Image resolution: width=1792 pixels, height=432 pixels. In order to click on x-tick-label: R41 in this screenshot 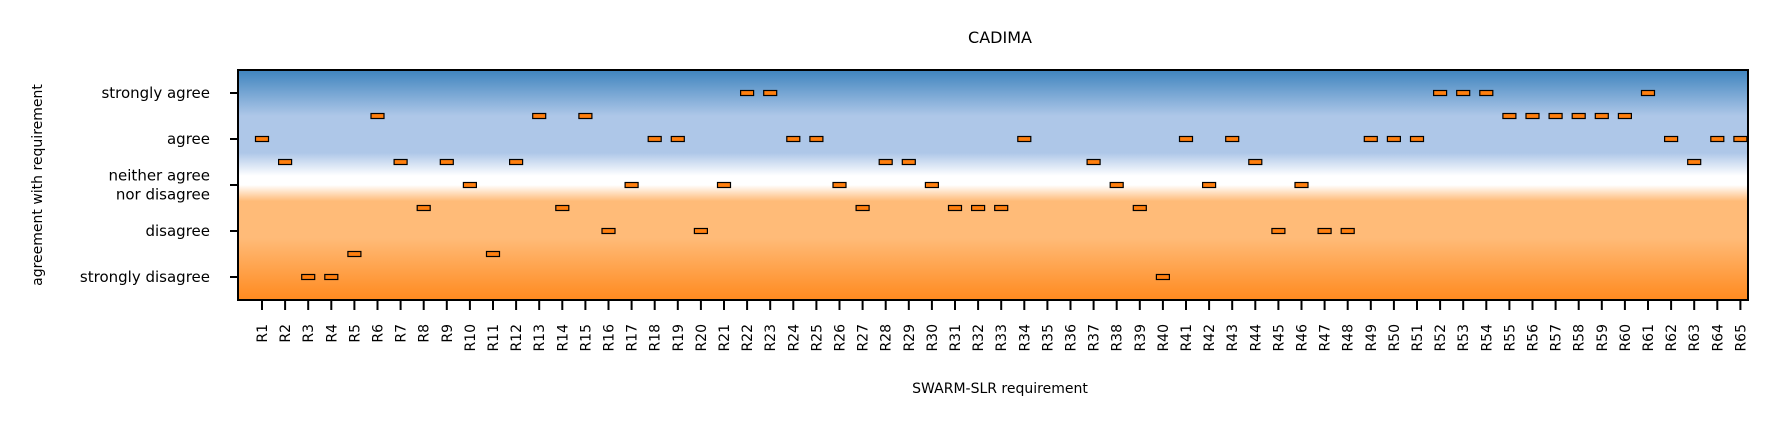, I will do `click(1187, 338)`.